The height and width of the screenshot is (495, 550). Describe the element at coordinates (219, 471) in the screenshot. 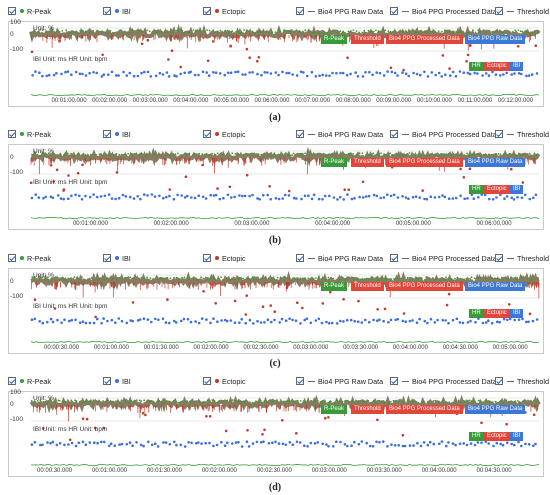

I see `x-axis-tick-label: 00:02:00.000` at that location.